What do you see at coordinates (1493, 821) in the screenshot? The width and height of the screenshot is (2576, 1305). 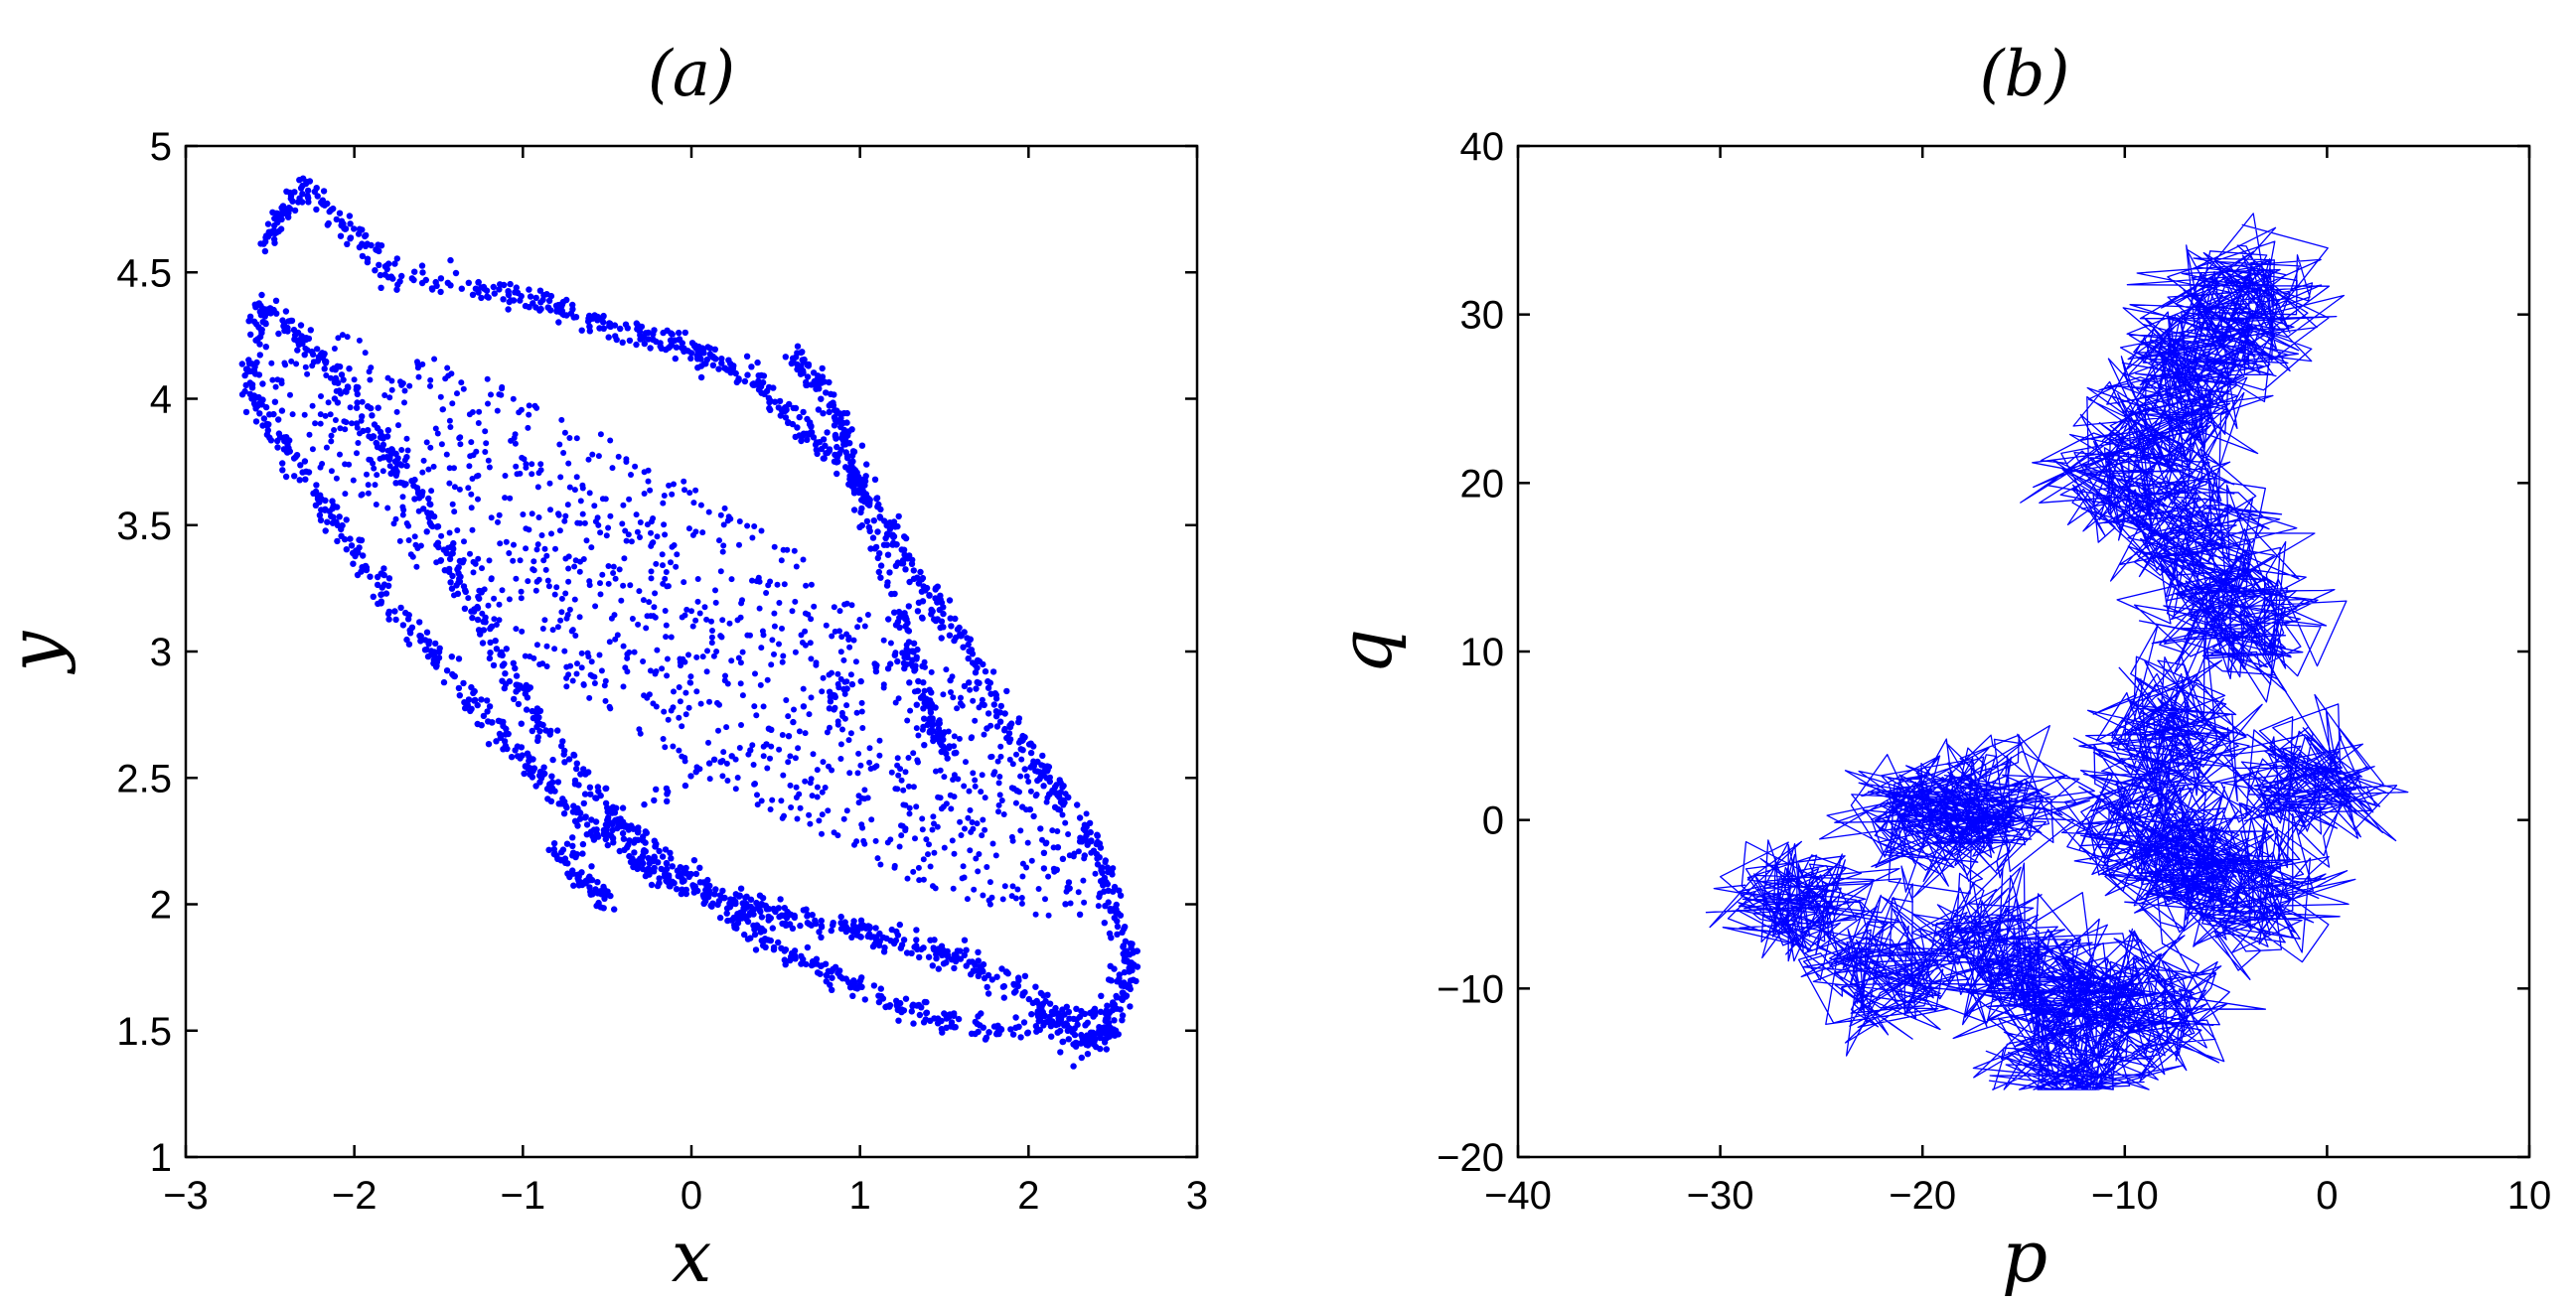 I see `b-y-tick-label: 0` at bounding box center [1493, 821].